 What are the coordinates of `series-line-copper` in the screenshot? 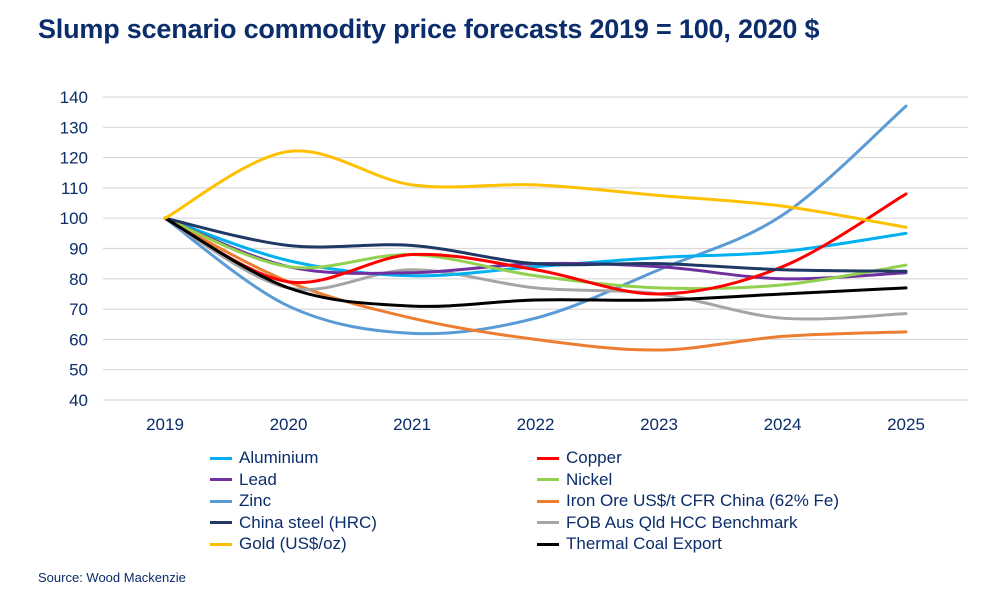 It's located at (535, 244).